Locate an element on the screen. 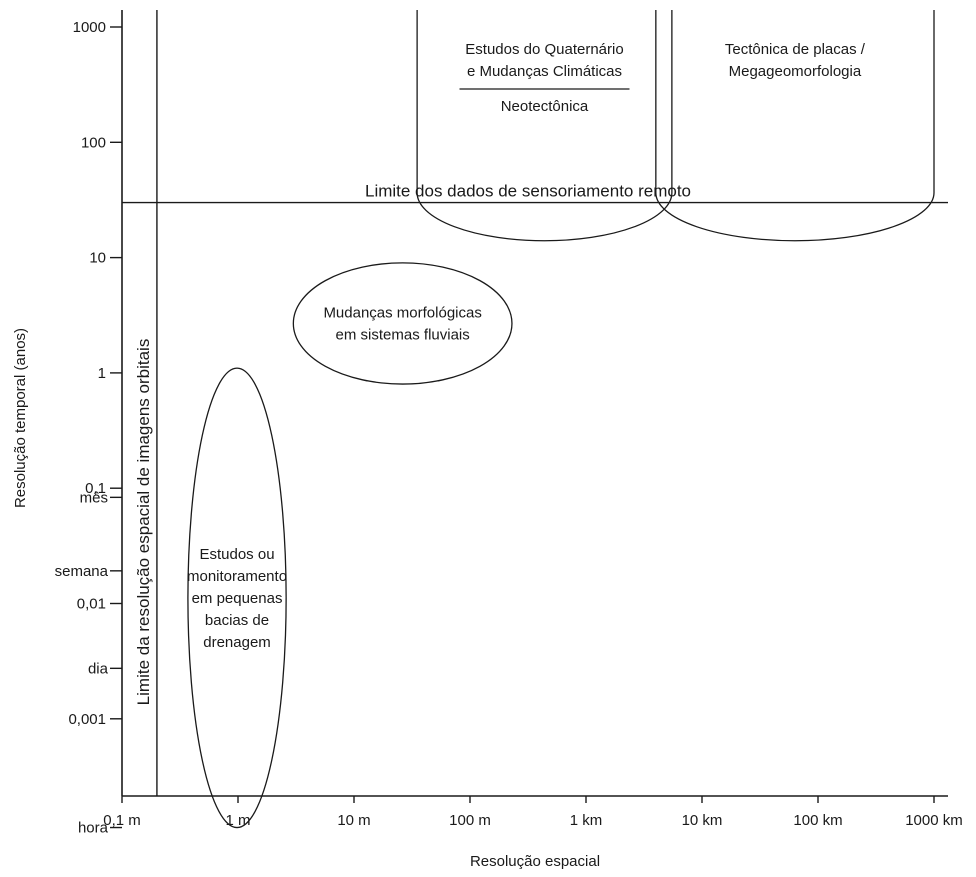 This screenshot has height=877, width=976. region-tectonica: Tectônica de placas / Megageomorfologia is located at coordinates (795, 126).